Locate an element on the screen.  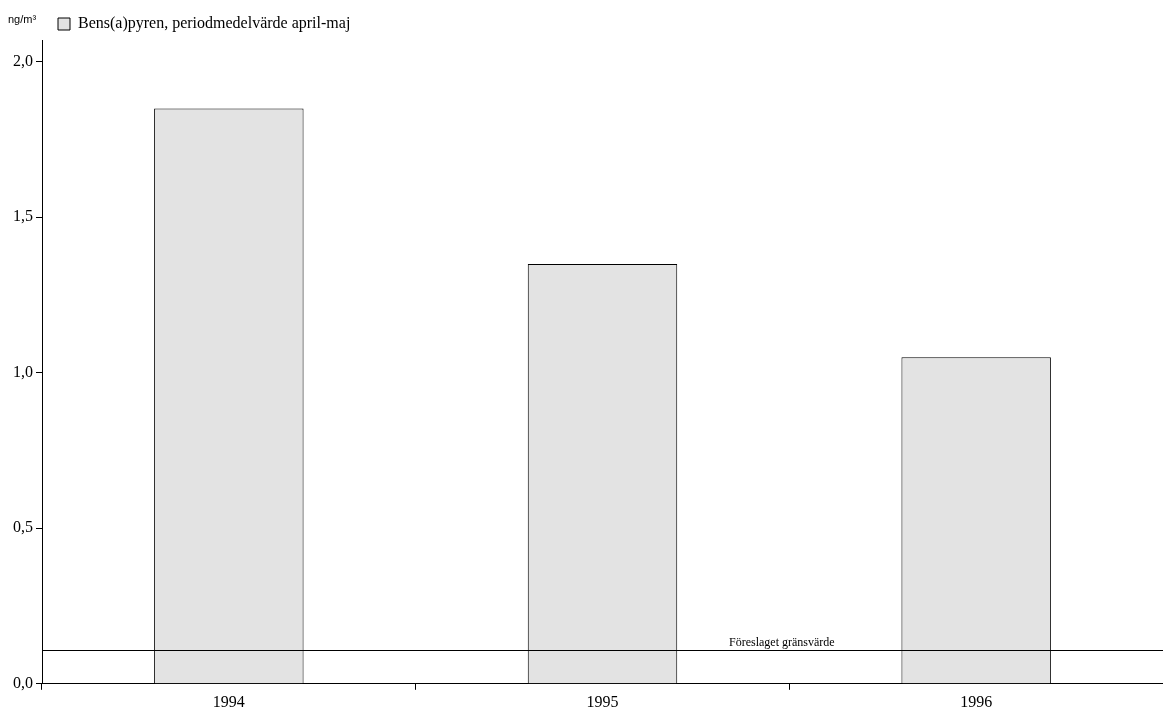
legend-label: Bens(a)pyren, periodmedelvärde april-maj is located at coordinates (214, 23).